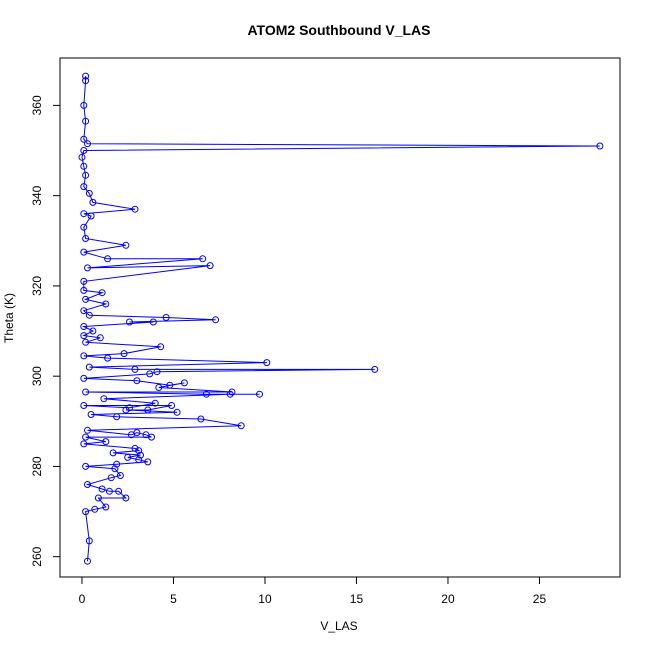 This screenshot has width=650, height=650. What do you see at coordinates (540, 599) in the screenshot?
I see `x-tick-label: 25` at bounding box center [540, 599].